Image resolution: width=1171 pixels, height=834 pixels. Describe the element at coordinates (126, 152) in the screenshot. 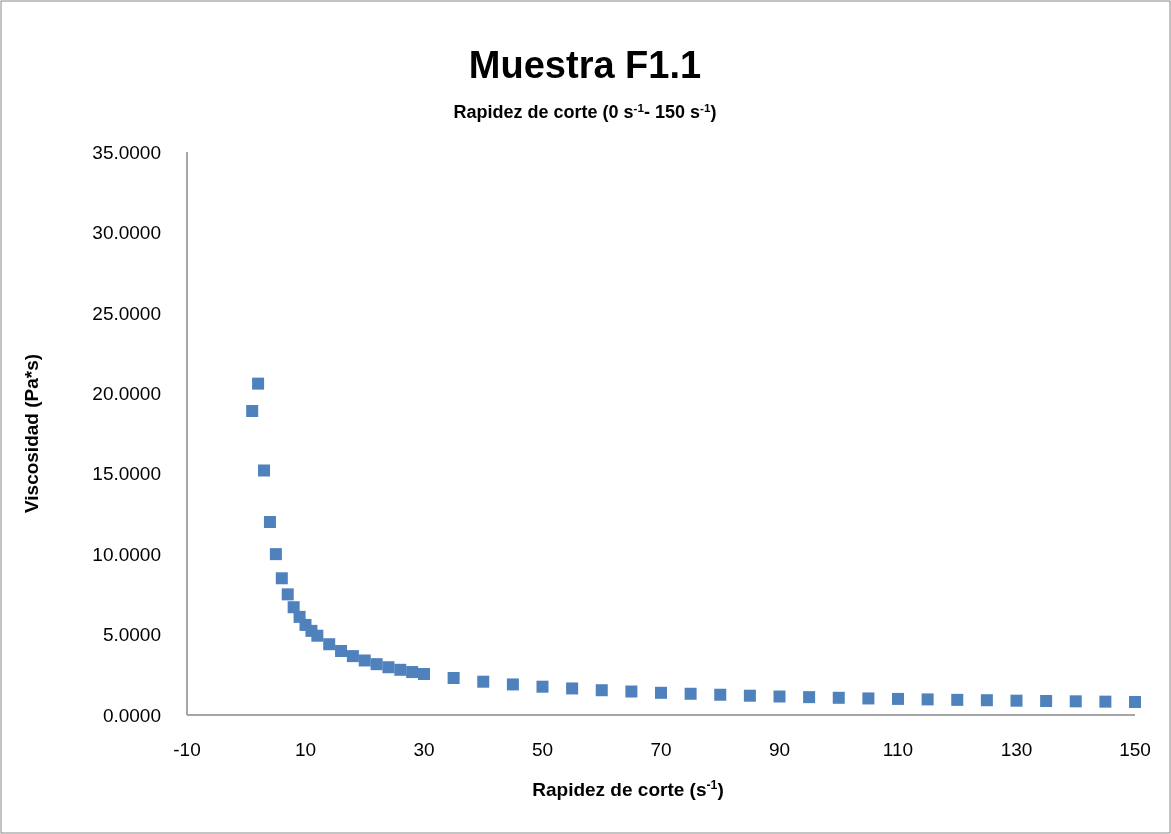

I see `y-tick-label: 35.0000` at that location.